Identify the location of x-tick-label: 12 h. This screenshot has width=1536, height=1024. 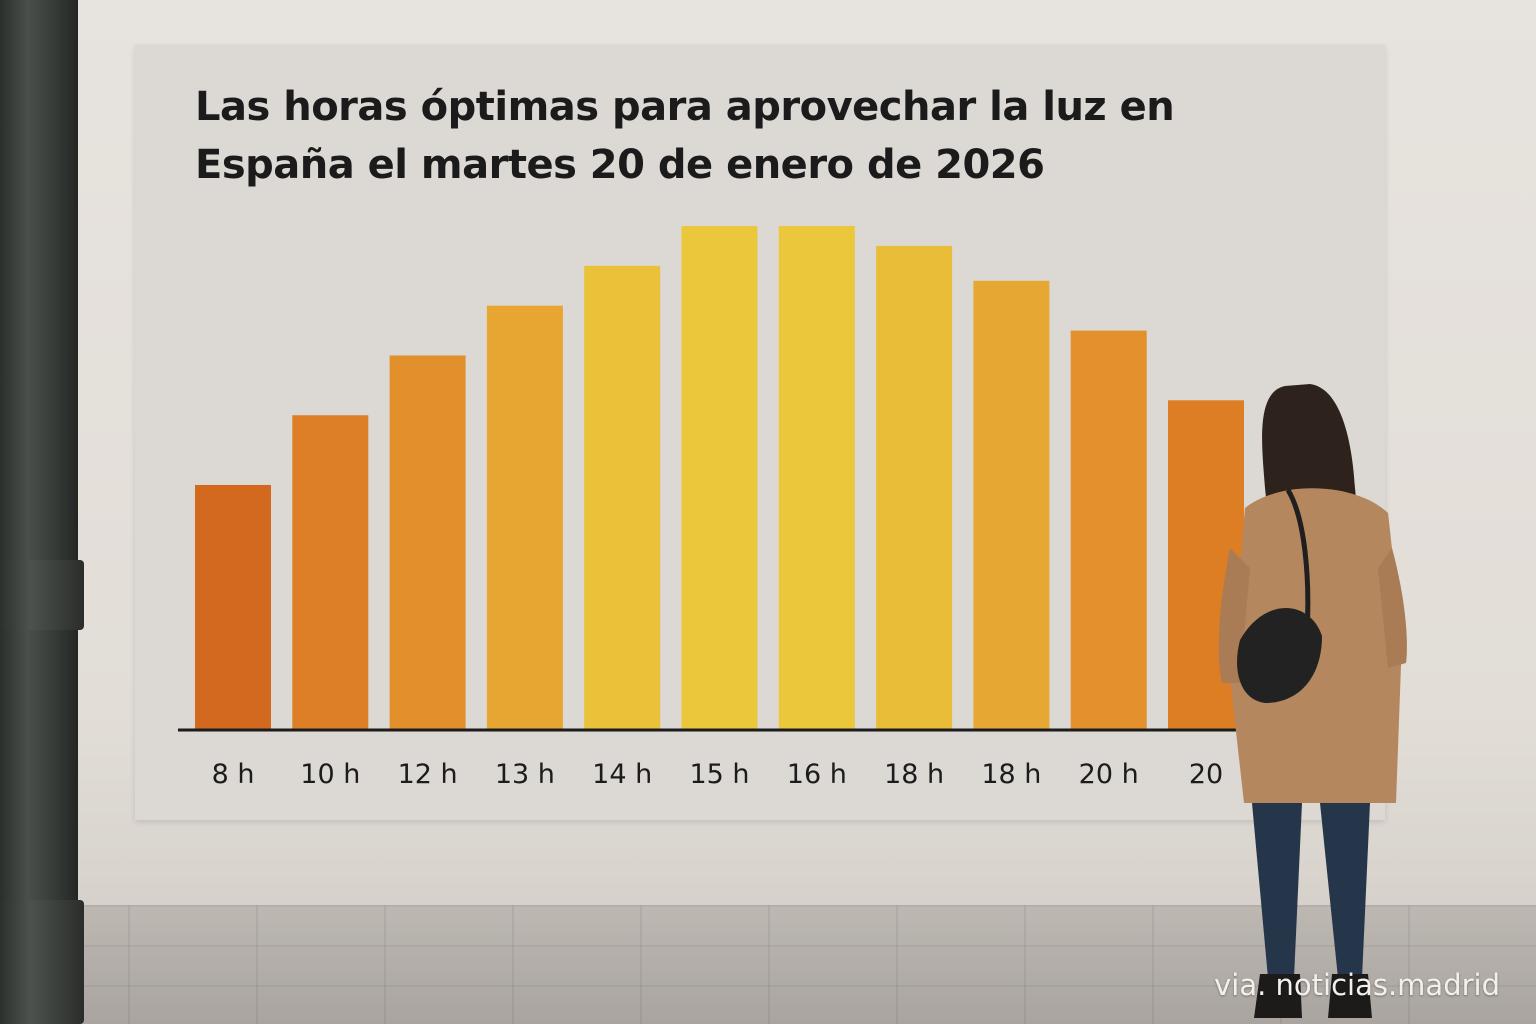
(428, 774).